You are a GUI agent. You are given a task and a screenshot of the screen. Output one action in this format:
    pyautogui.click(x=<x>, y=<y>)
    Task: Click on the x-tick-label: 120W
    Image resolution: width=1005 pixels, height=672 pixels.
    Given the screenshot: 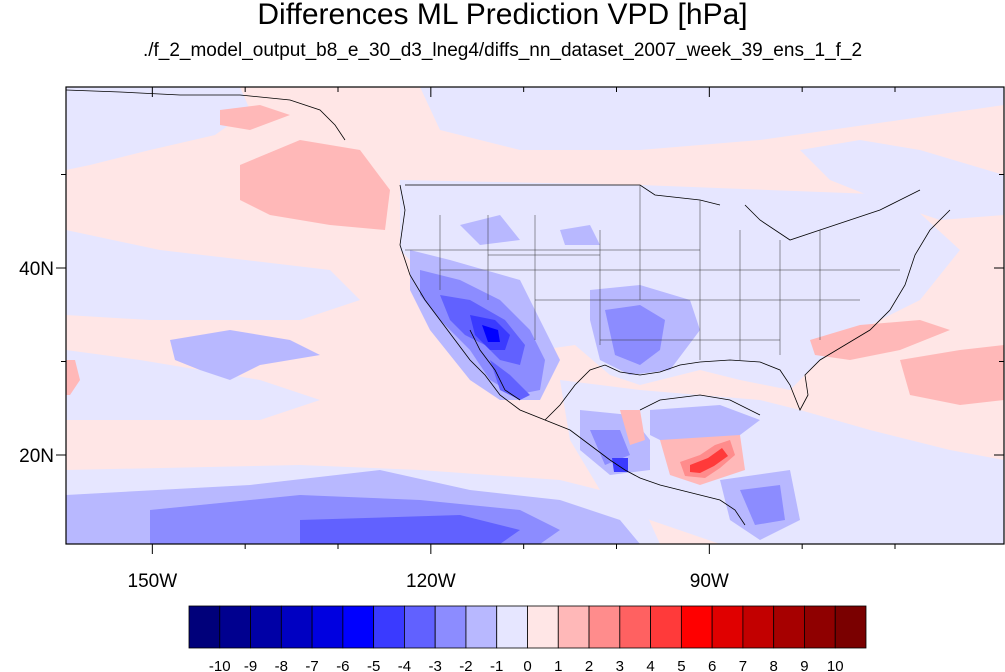 What is the action you would take?
    pyautogui.click(x=431, y=581)
    